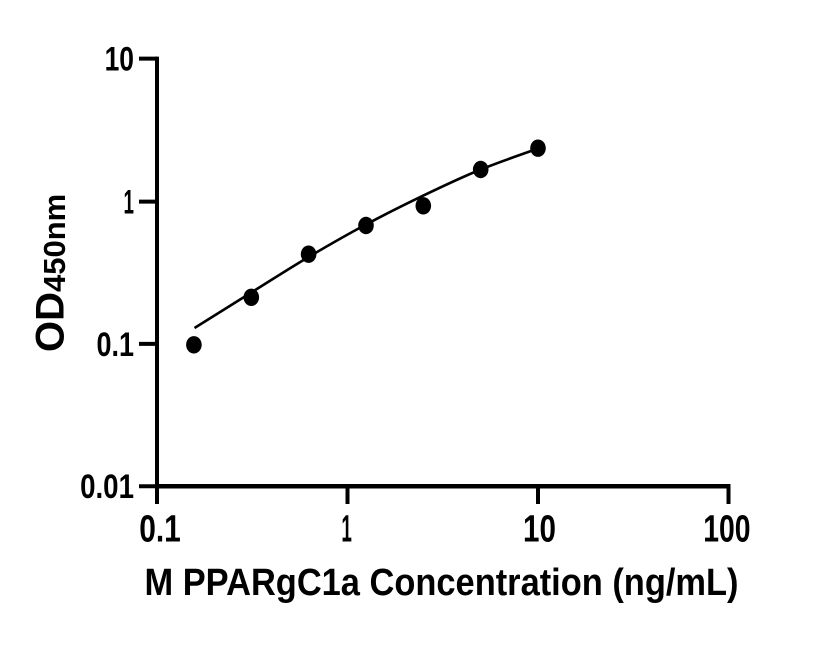 This screenshot has width=816, height=645. Describe the element at coordinates (107, 487) in the screenshot. I see `svg-text: 0.01` at that location.